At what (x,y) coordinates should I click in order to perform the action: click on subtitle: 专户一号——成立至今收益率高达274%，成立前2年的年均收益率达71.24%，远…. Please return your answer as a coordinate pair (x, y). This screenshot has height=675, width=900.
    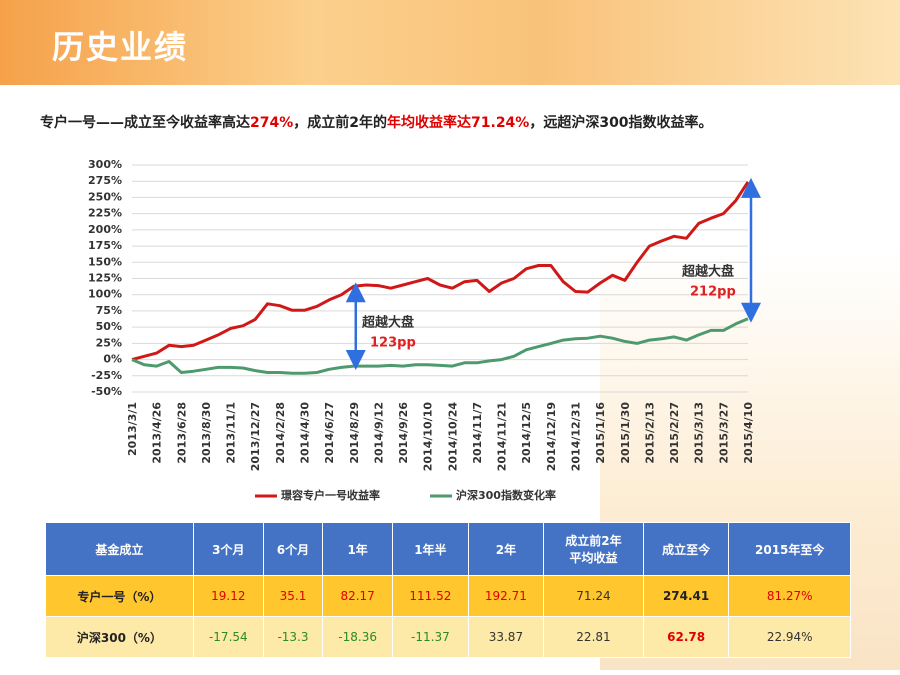
    Looking at the image, I should click on (376, 122).